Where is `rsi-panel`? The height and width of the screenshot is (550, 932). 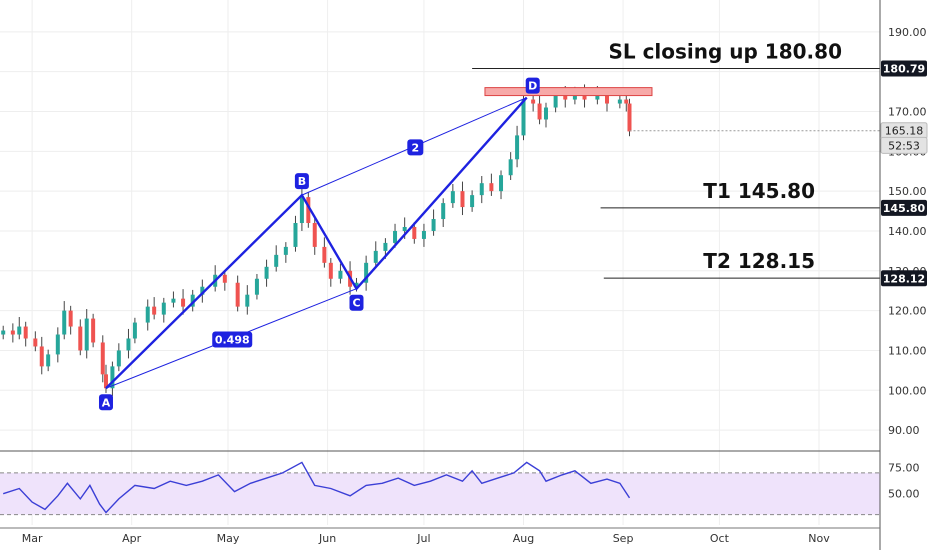
rsi-panel is located at coordinates (440, 488).